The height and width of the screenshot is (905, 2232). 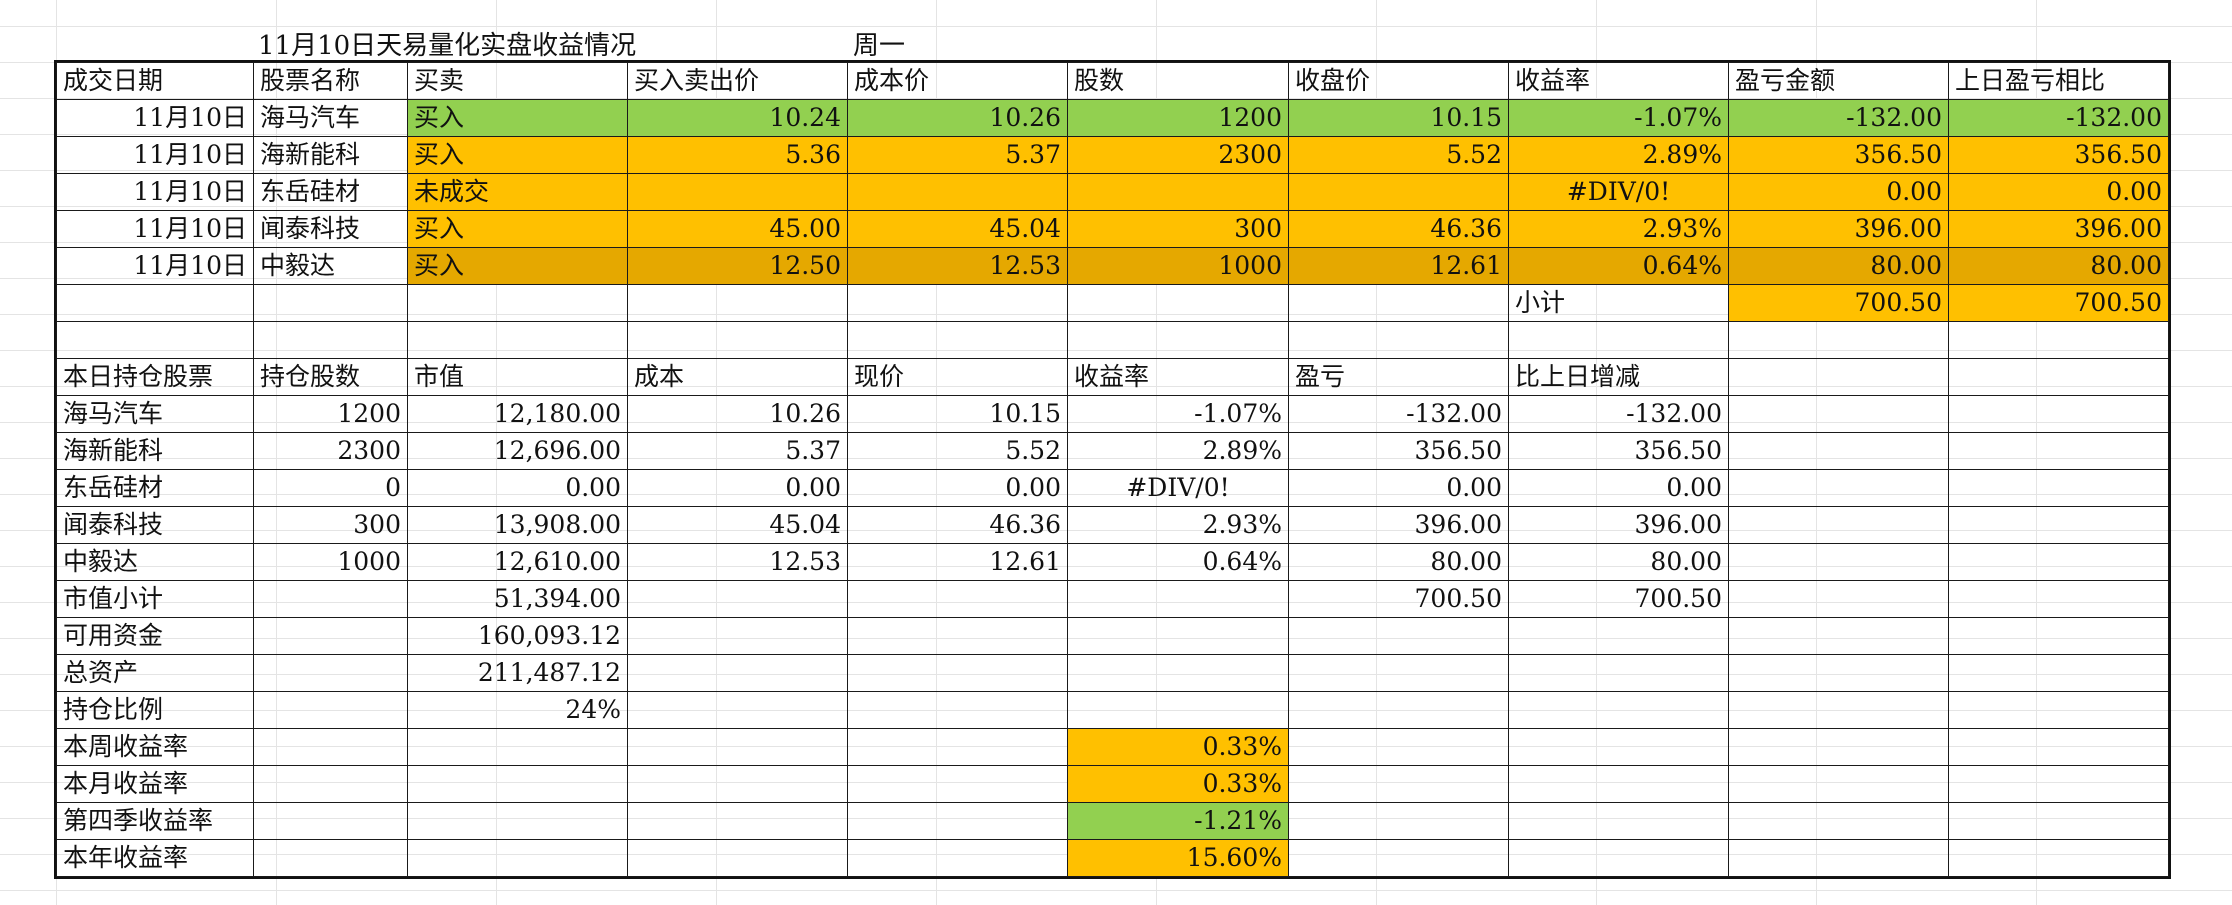 I want to click on weekday-label: 周一, so click(x=879, y=46).